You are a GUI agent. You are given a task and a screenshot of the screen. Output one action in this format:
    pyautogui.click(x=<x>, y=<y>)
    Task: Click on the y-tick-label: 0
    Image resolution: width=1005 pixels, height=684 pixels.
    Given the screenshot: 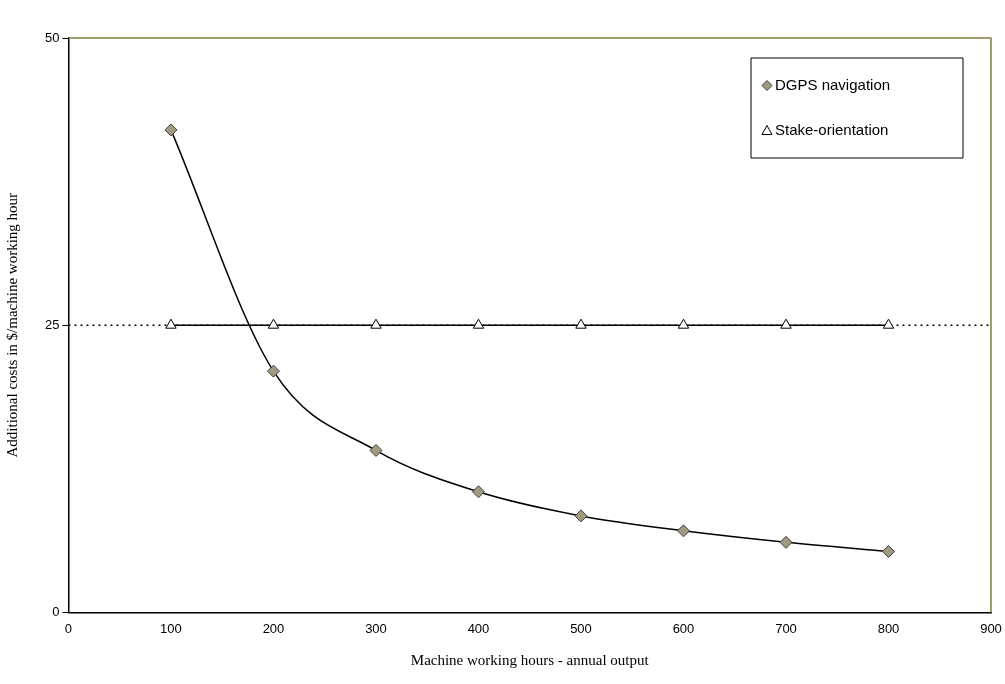 What is the action you would take?
    pyautogui.click(x=56, y=611)
    